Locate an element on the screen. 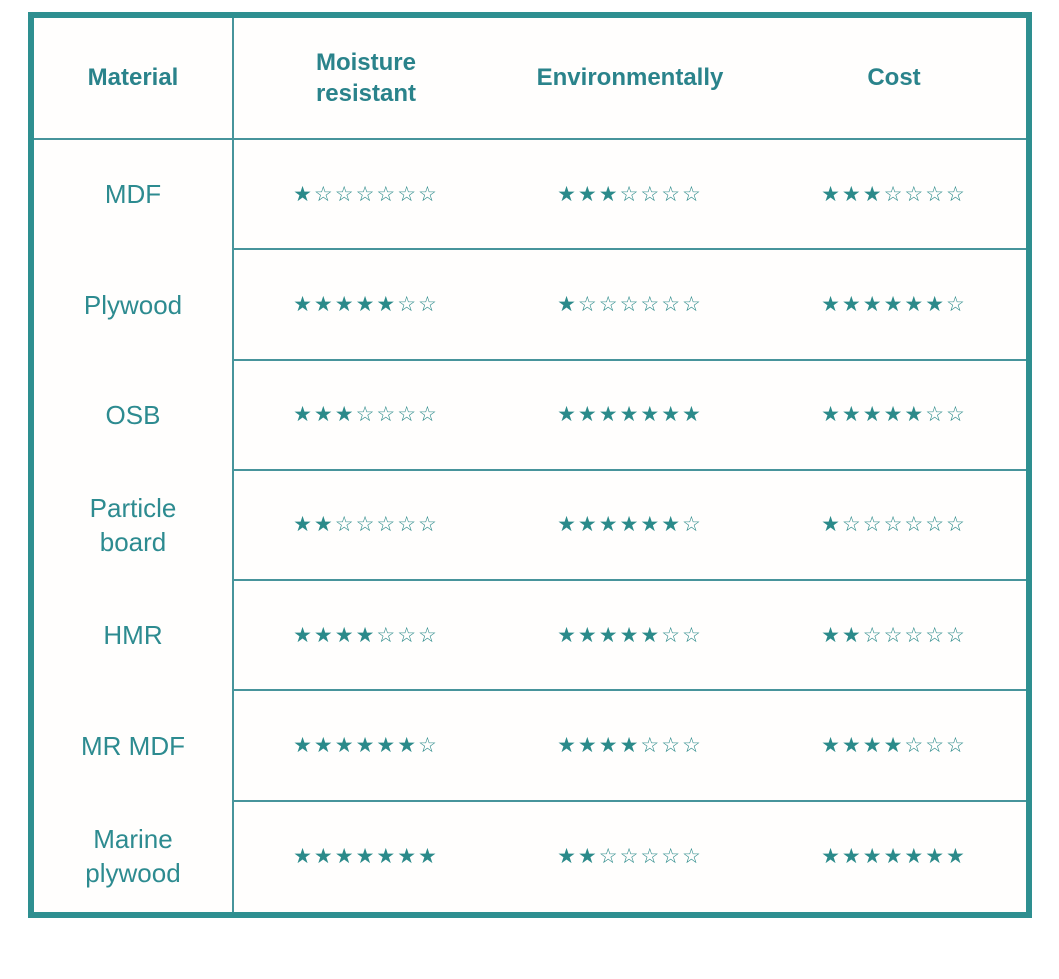 This screenshot has width=1059, height=979. rating-cell-environmentally: ★★☆☆☆☆☆ is located at coordinates (630, 857).